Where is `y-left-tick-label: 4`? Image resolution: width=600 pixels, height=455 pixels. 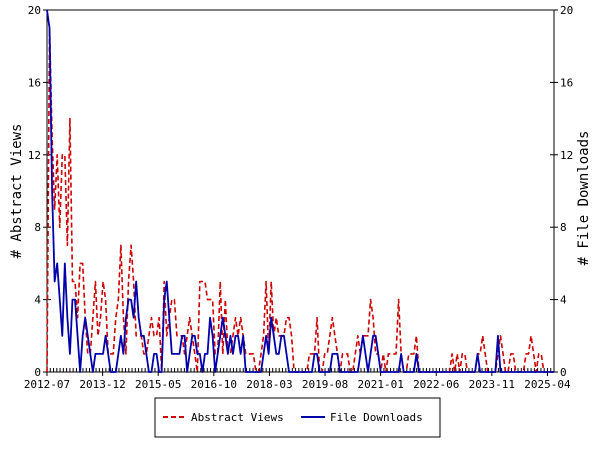 y-left-tick-label: 4 is located at coordinates (37, 300).